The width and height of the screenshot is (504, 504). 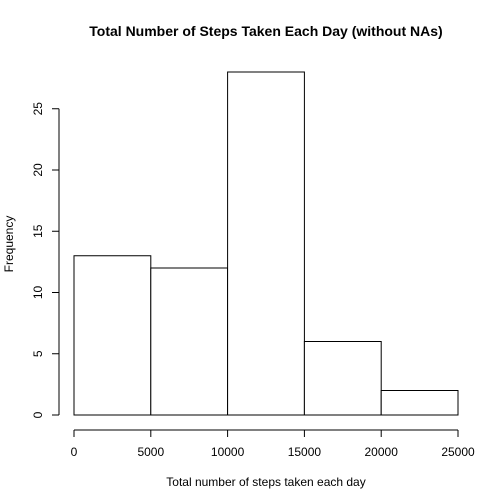 I want to click on y-tick-label-5: 25, so click(x=38, y=109).